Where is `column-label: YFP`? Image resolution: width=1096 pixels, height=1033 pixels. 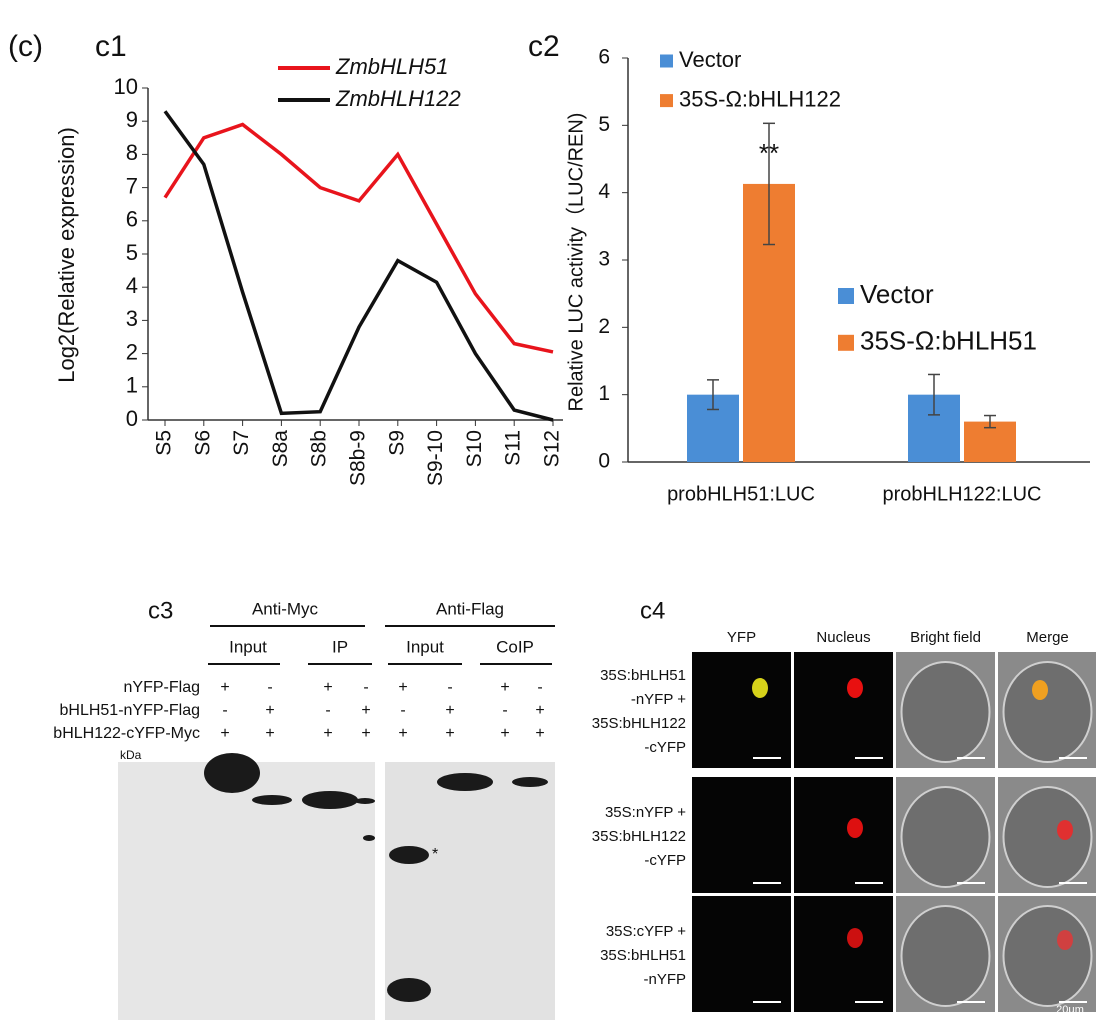 column-label: YFP is located at coordinates (741, 637).